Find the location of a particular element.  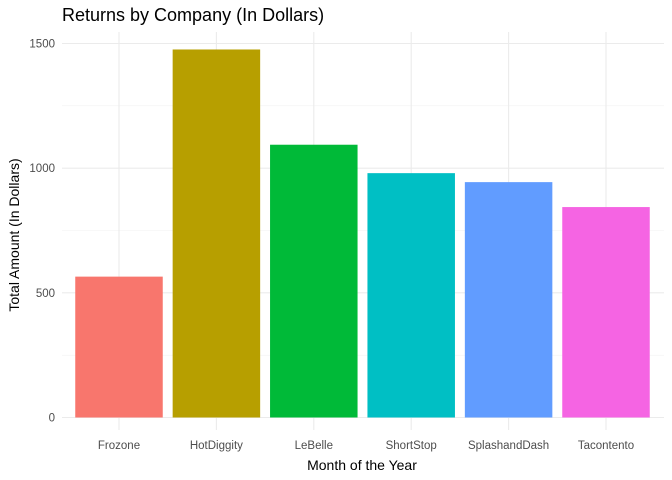

x-tick-label: Frozone is located at coordinates (119, 446).